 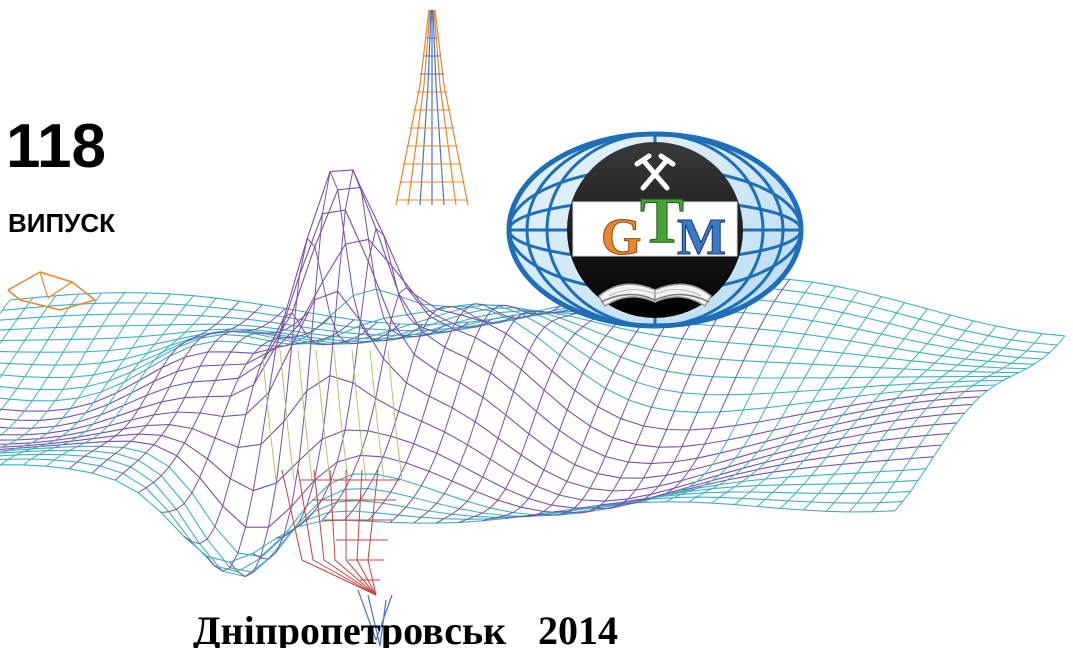 What do you see at coordinates (701, 237) in the screenshot?
I see `logo-letter-m: M` at bounding box center [701, 237].